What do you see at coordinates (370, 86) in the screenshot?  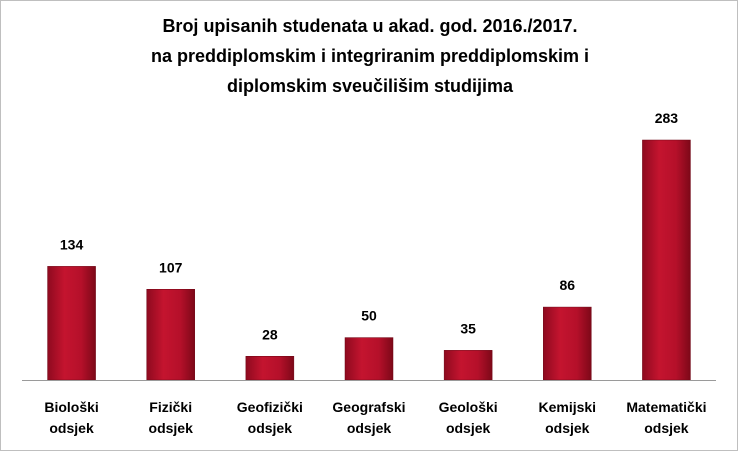 I see `chart-title-line-3: diplomskim sveučilišim studijima` at bounding box center [370, 86].